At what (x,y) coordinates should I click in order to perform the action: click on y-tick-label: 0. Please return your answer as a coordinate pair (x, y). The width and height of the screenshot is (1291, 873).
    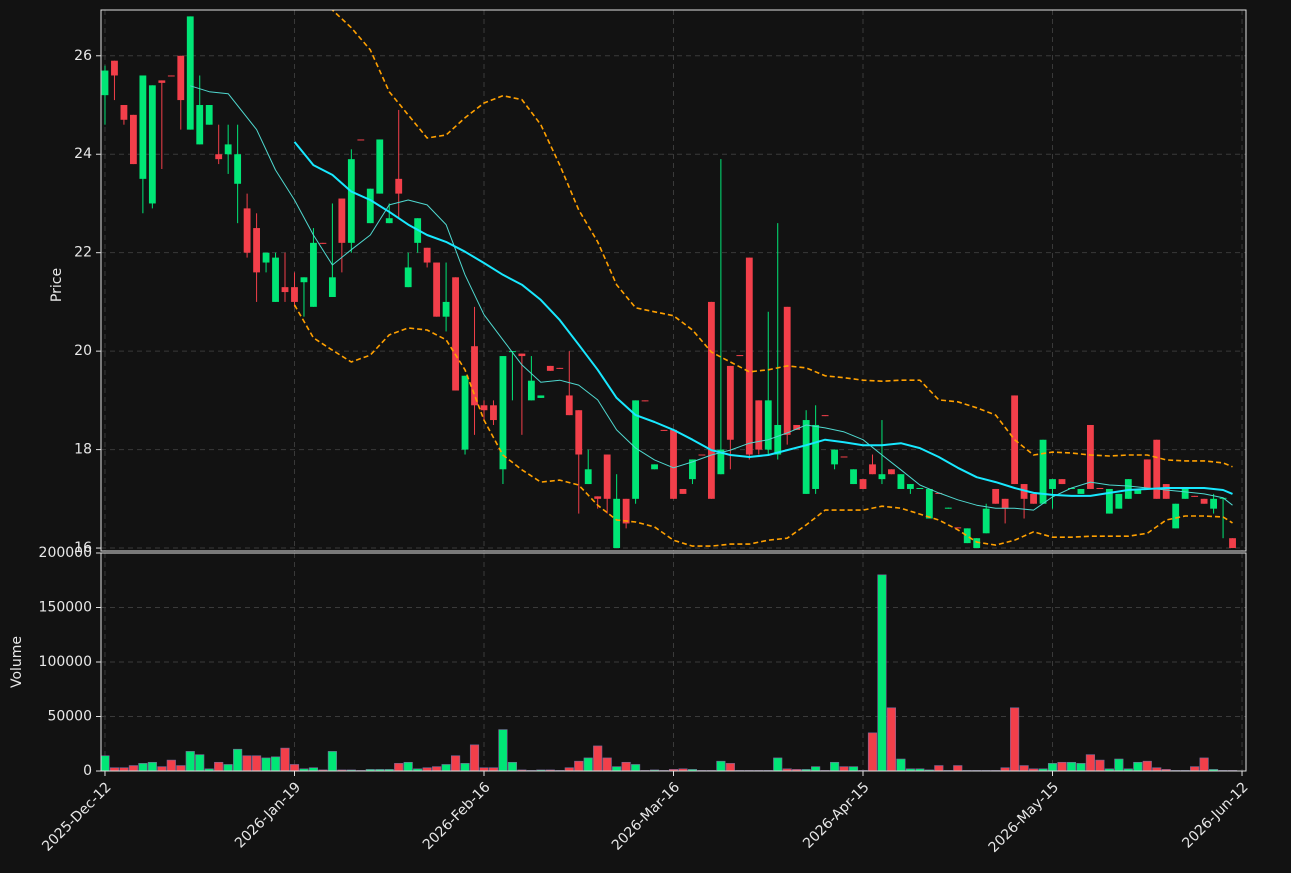
    Looking at the image, I should click on (87, 771).